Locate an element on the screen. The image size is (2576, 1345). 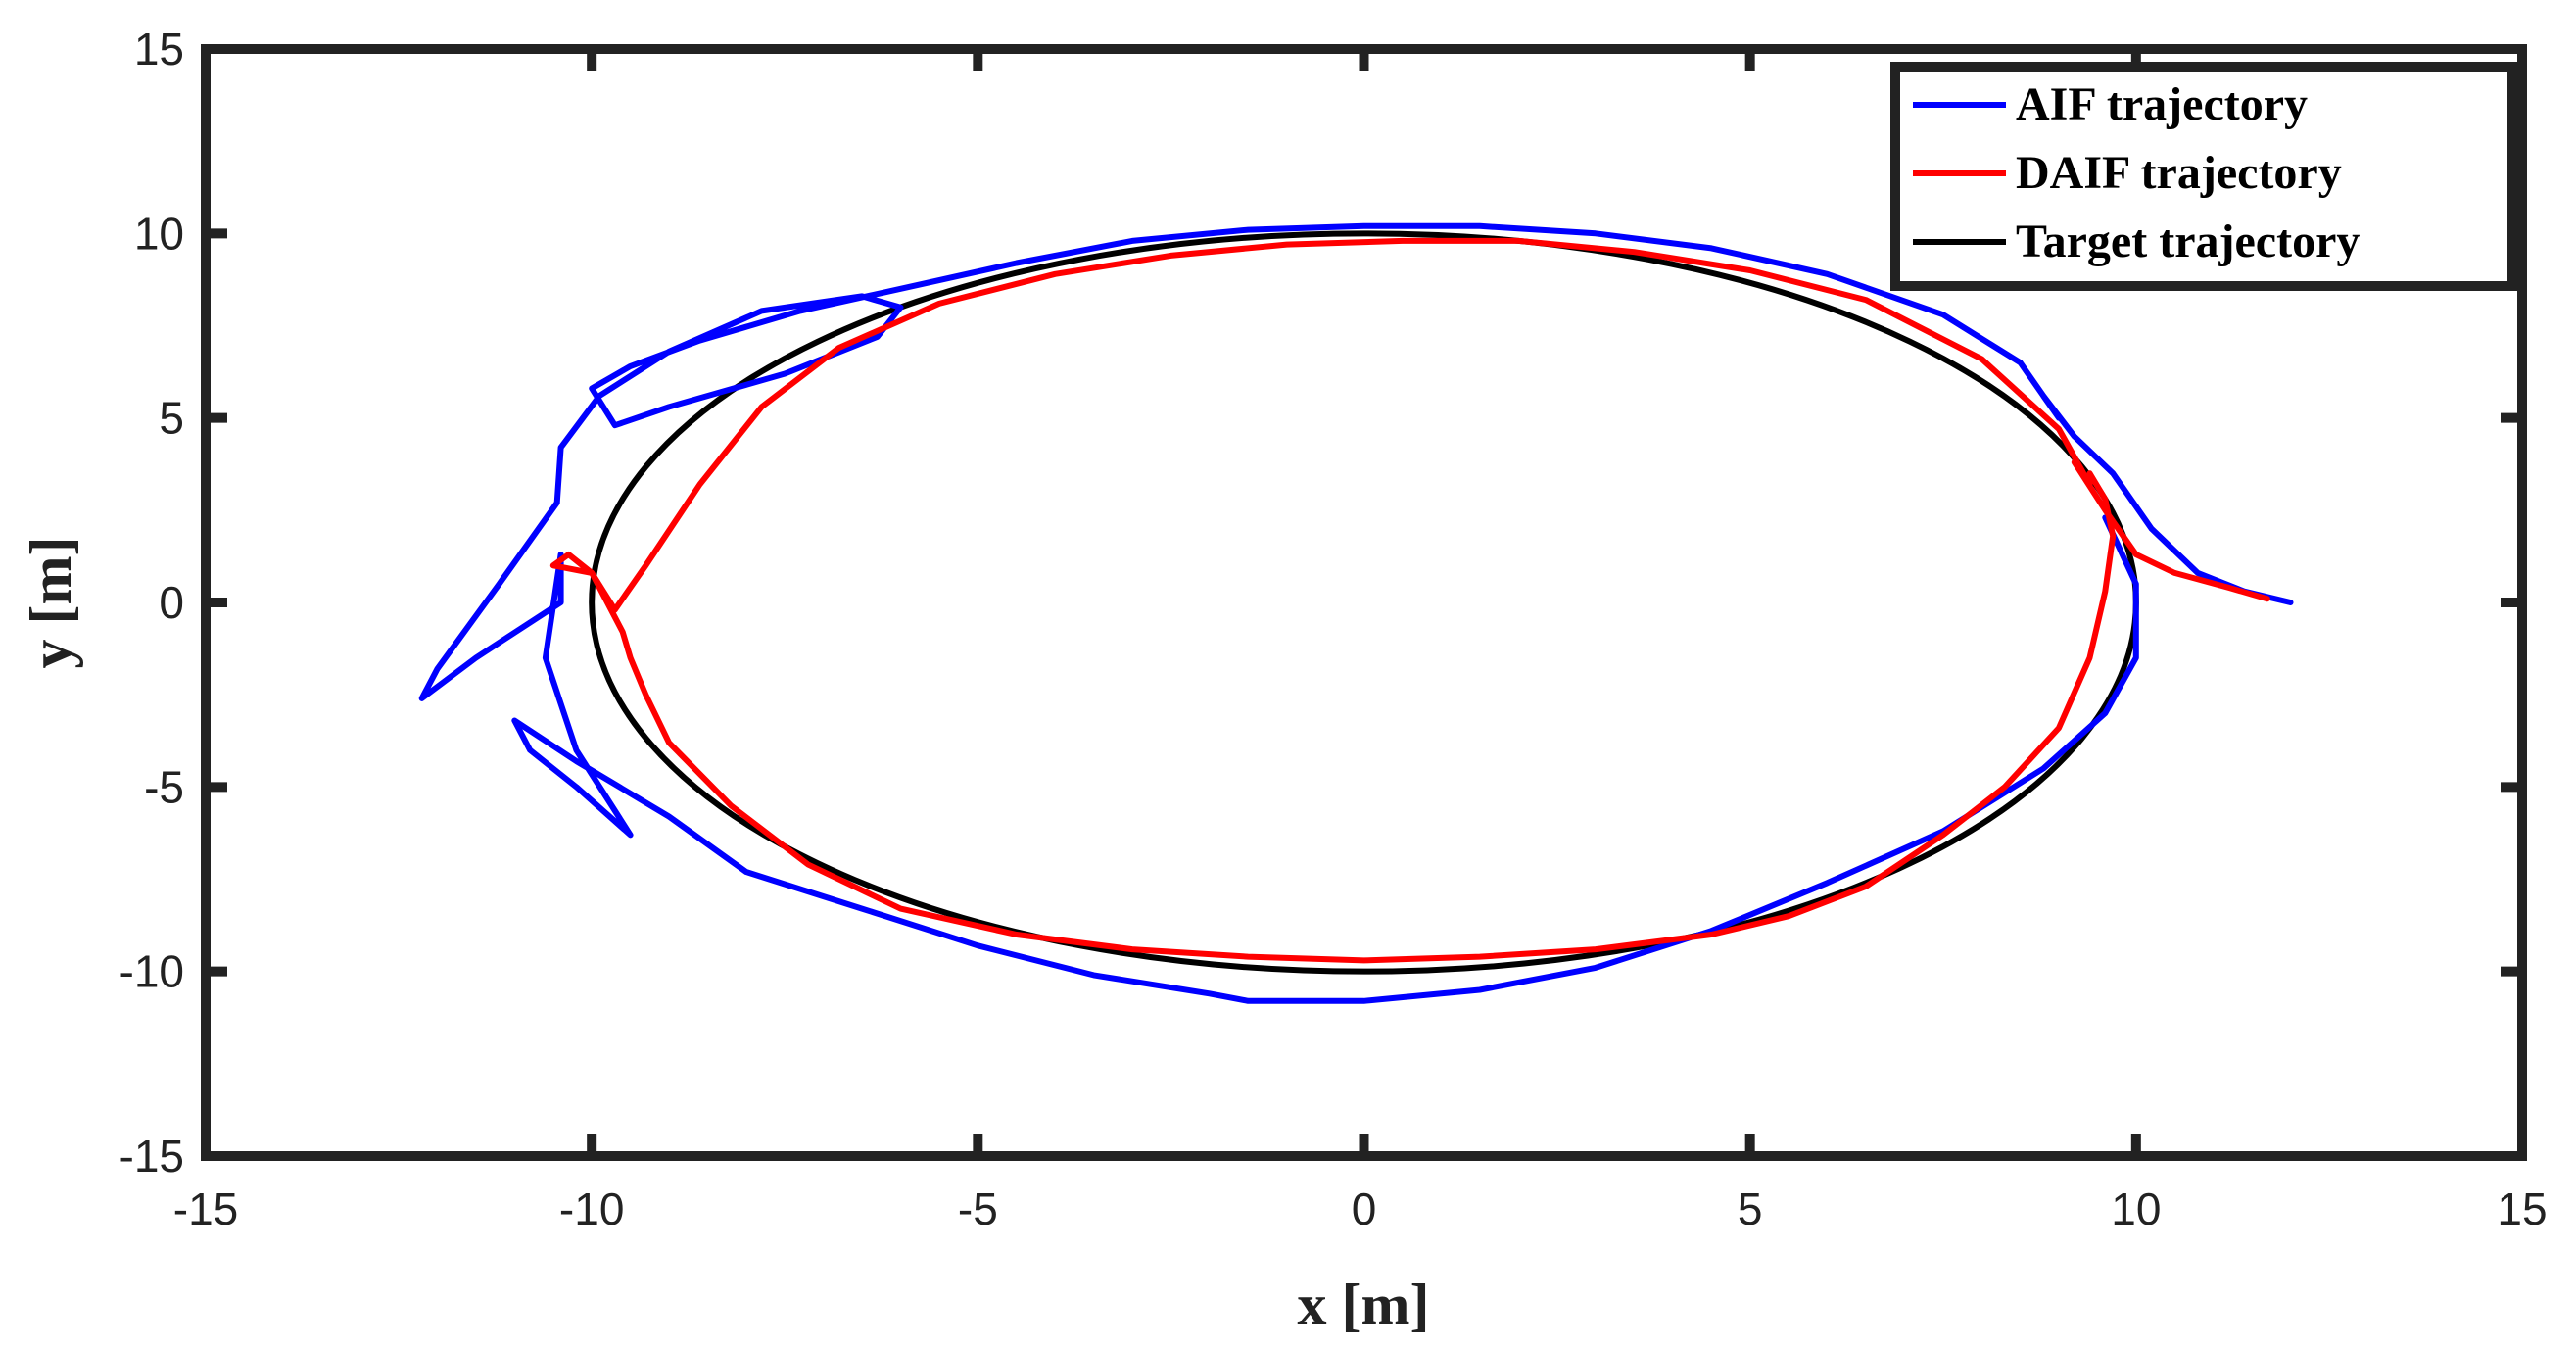
x-tick-label: -5 is located at coordinates (978, 1208).